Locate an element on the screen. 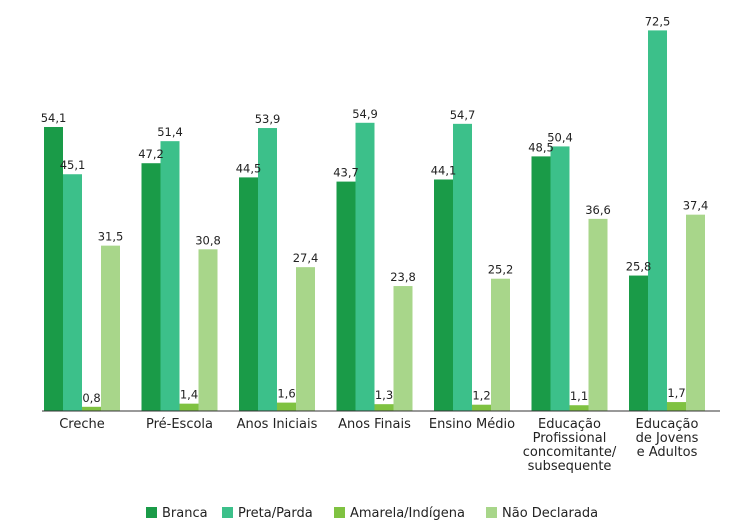 The image size is (751, 531). value-label: 1,7 is located at coordinates (676, 393).